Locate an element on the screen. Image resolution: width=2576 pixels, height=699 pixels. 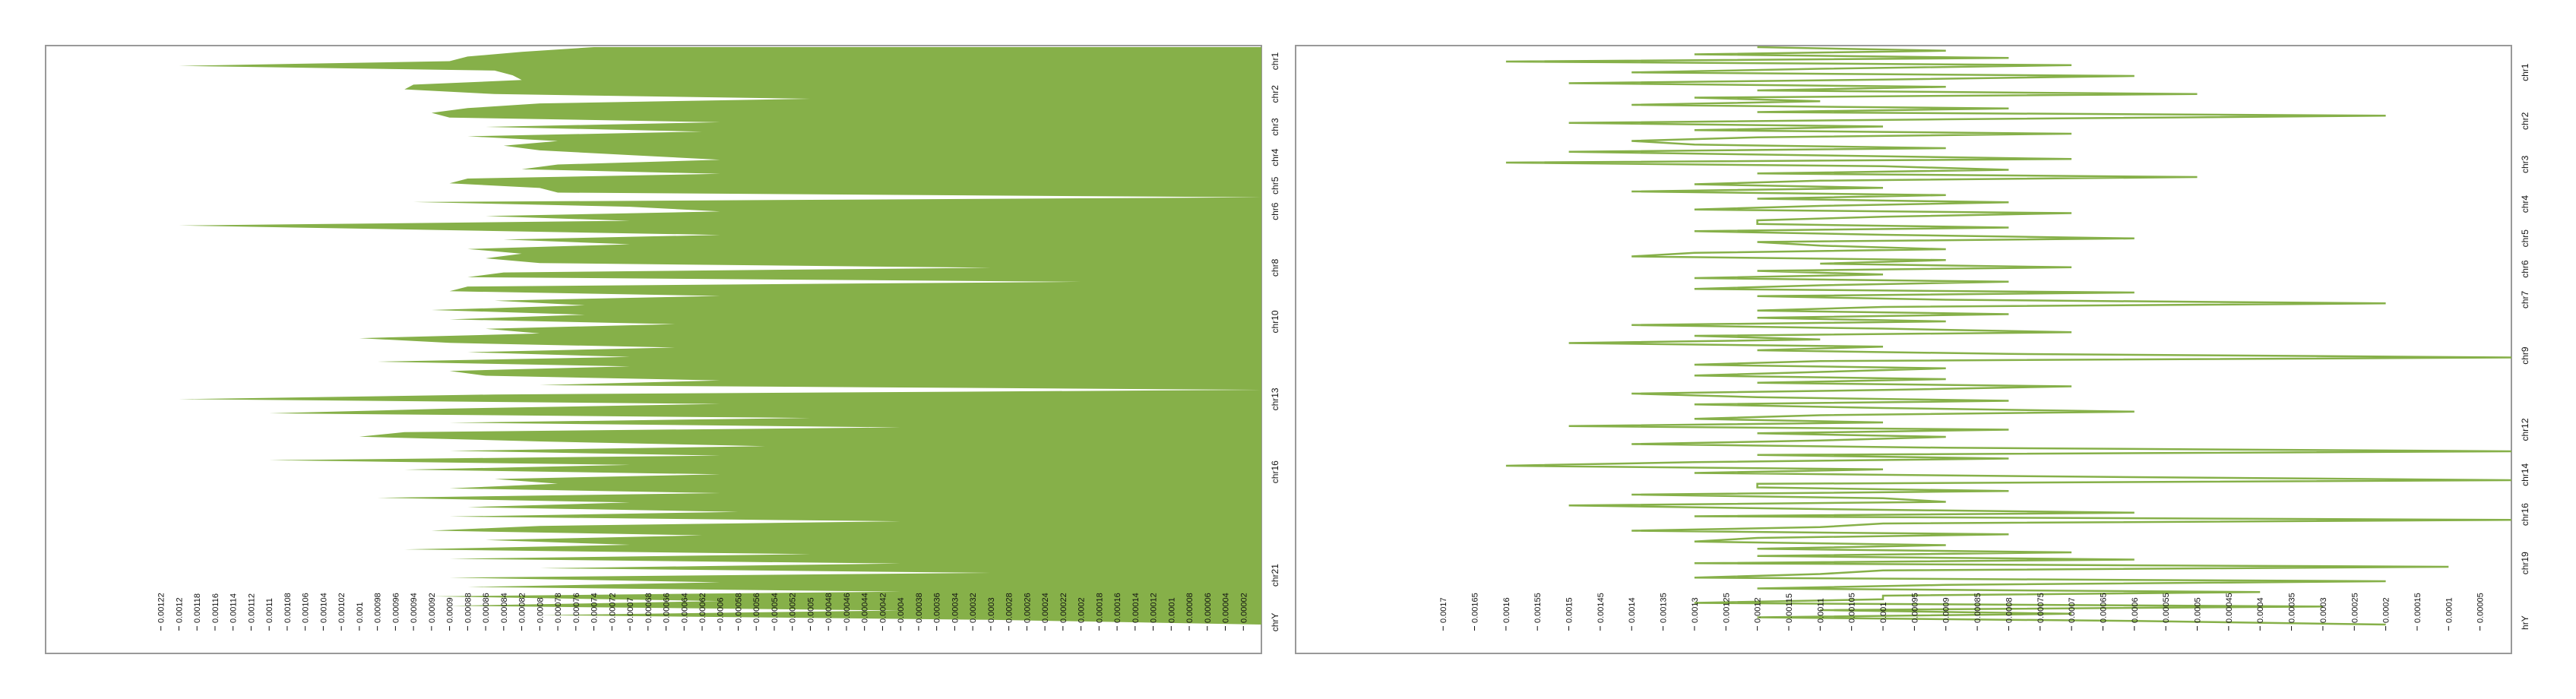
chromosome-label: chr6 is located at coordinates (2525, 269).